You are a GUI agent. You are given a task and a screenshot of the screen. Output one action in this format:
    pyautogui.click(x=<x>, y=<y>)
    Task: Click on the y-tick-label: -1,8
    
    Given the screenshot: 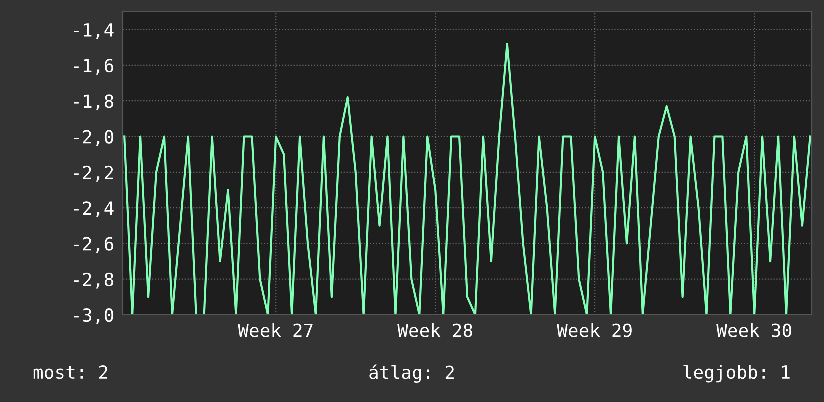 What is the action you would take?
    pyautogui.click(x=94, y=102)
    